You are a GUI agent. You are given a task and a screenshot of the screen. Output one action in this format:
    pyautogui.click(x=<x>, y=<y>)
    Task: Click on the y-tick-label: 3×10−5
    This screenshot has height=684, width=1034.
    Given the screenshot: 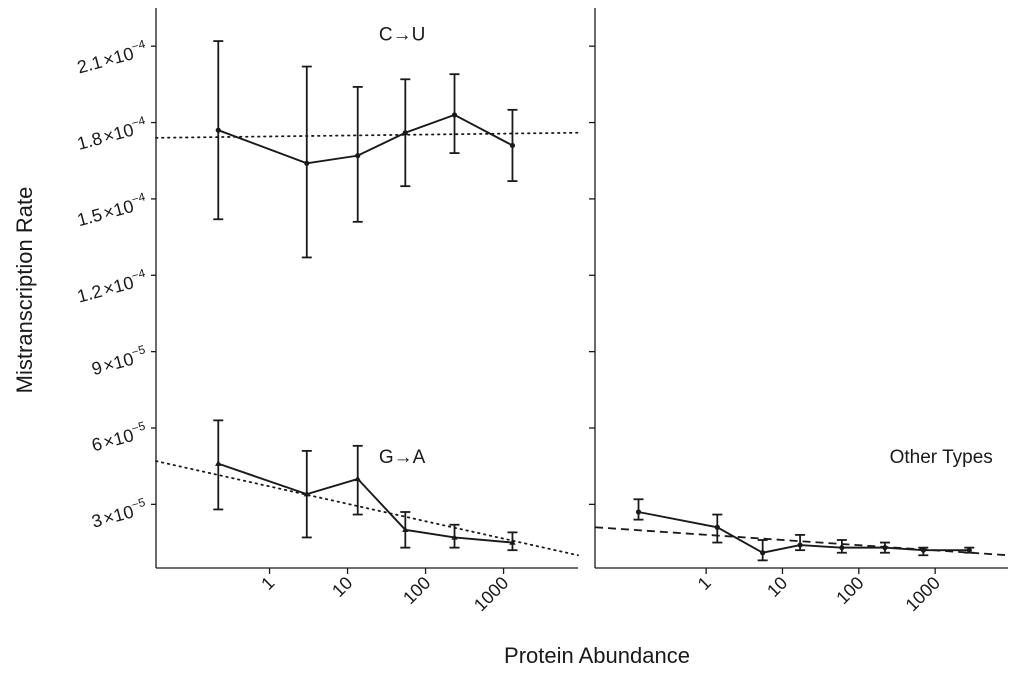 What is the action you would take?
    pyautogui.click(x=119, y=513)
    